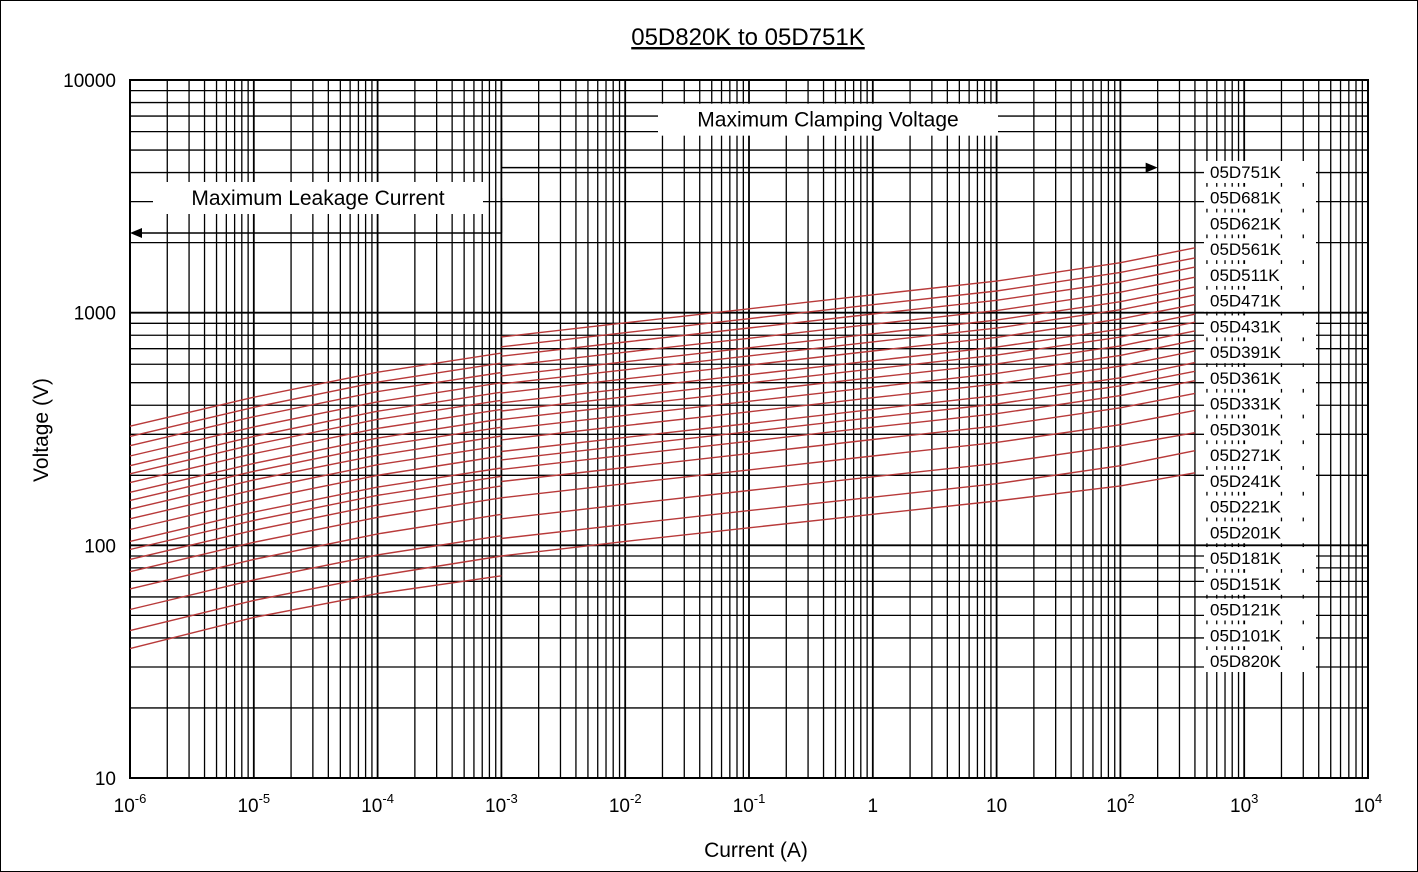 The width and height of the screenshot is (1418, 872). Describe the element at coordinates (1246, 249) in the screenshot. I see `series-label-05d561k: 05D561K` at that location.